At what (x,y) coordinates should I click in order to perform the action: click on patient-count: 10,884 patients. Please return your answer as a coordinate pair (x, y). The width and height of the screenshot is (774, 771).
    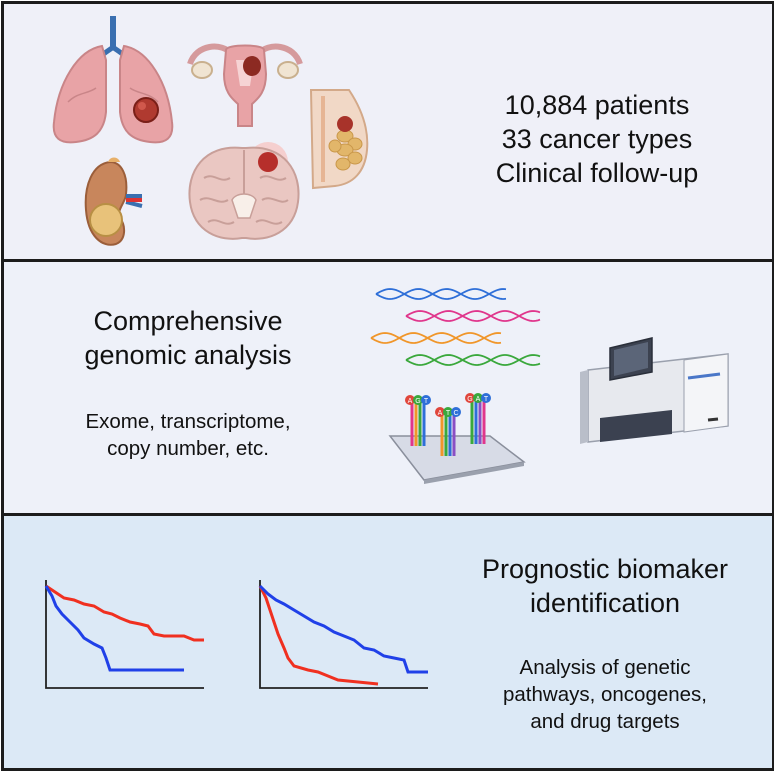
    Looking at the image, I should click on (597, 105).